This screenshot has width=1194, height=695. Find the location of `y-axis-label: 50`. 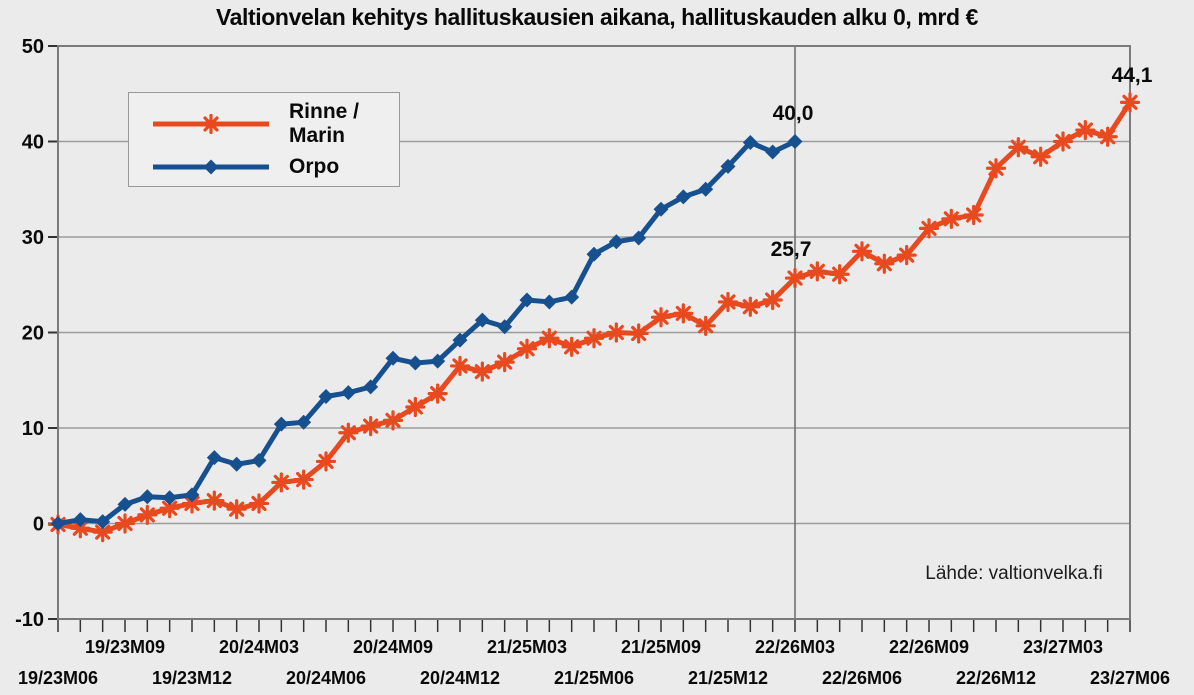

y-axis-label: 50 is located at coordinates (33, 47).